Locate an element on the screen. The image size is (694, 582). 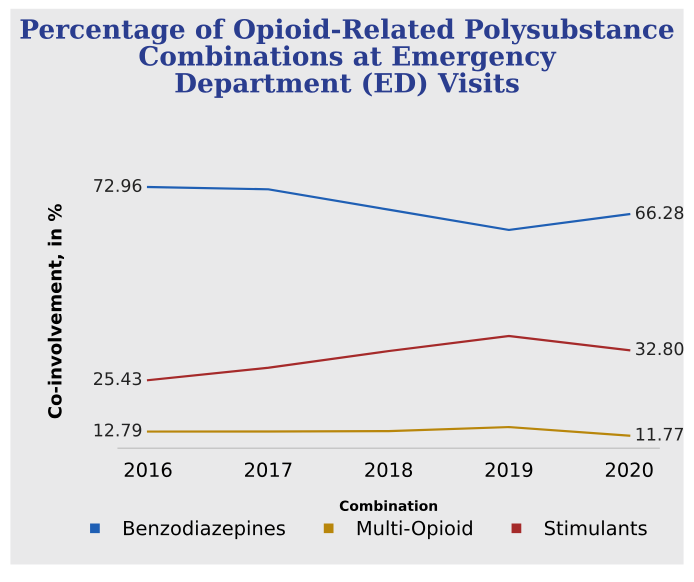
legend-label: Benzodiazepines is located at coordinates (204, 530).